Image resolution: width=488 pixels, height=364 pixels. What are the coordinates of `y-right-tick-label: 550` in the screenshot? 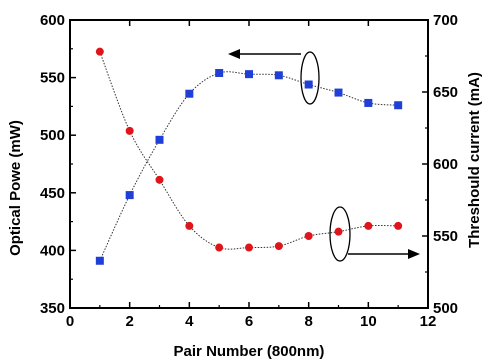 It's located at (445, 236).